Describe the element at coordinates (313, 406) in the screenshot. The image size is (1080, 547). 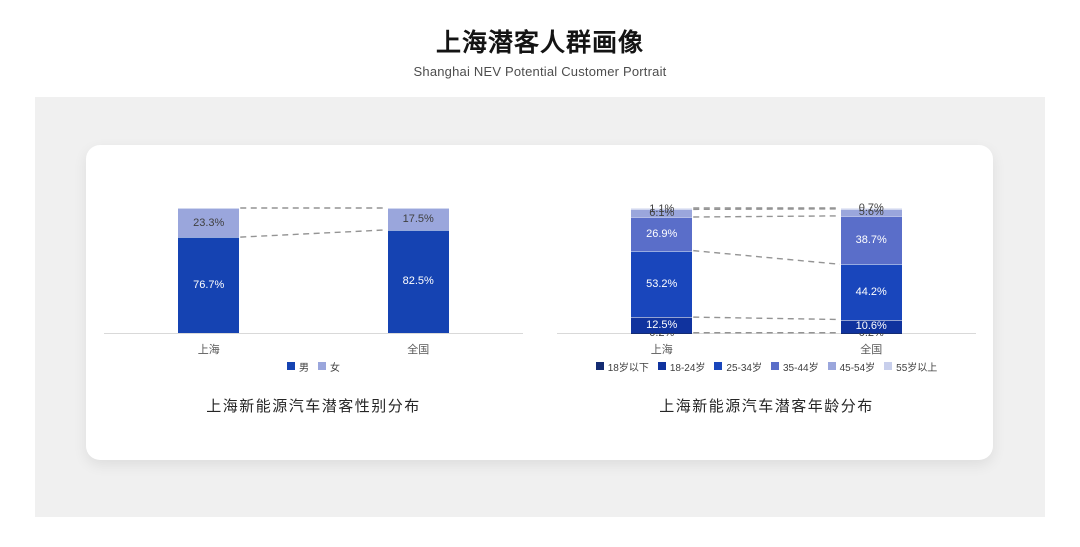
I see `gender-chart-caption: 上海新能源汽车潜客性别分布` at that location.